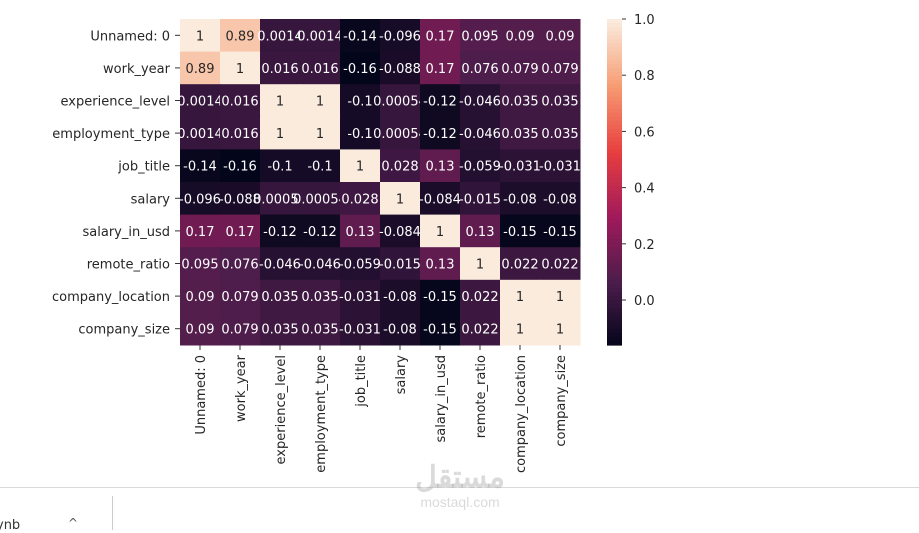 The image size is (919, 533). Describe the element at coordinates (130, 36) in the screenshot. I see `row-label: Unnamed: 0` at that location.